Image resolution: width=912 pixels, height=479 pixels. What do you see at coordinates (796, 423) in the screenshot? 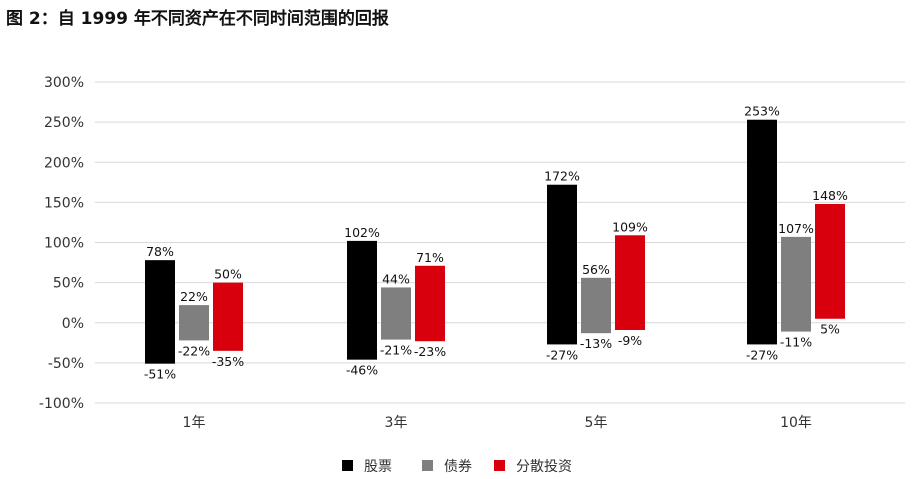
I see `x-category-label: 10年` at bounding box center [796, 423].